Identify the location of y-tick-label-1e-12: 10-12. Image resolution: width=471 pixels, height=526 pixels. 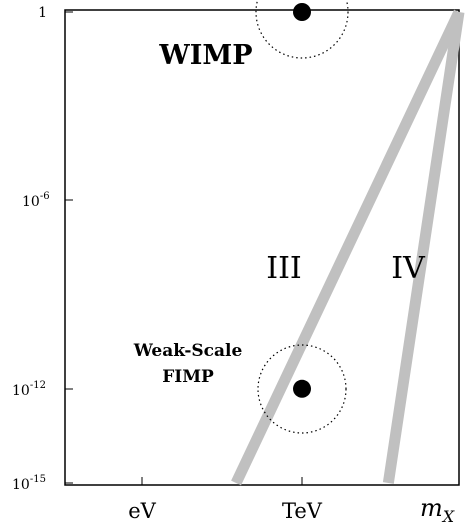
(29, 389).